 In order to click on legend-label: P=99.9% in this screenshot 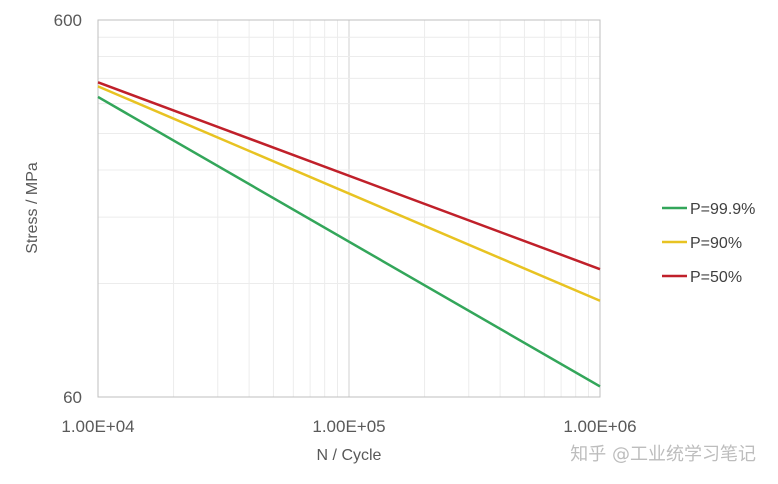, I will do `click(722, 209)`.